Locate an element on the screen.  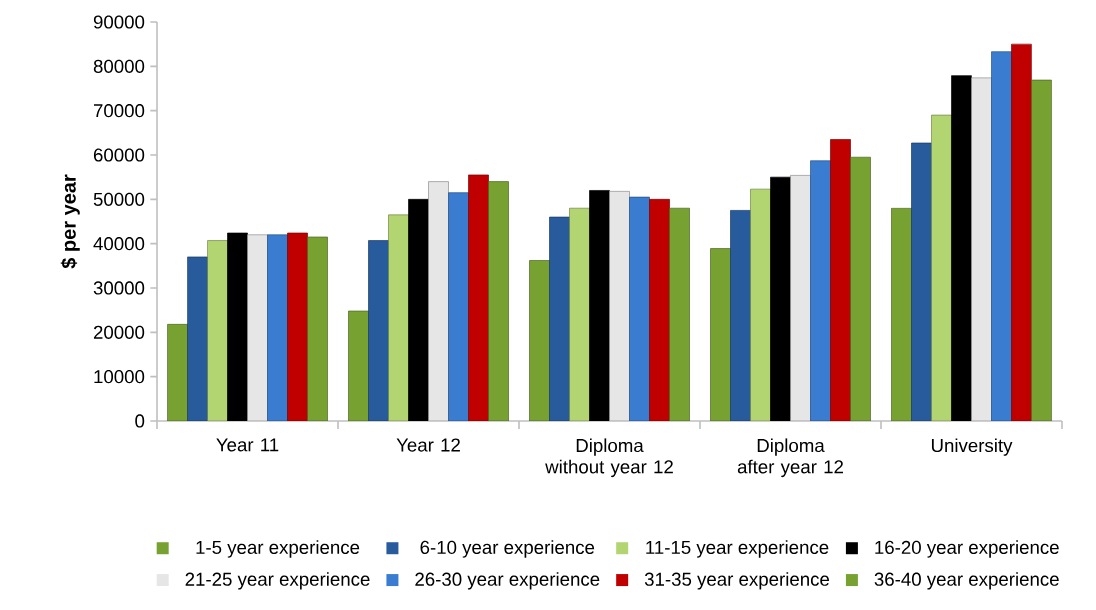
x-tick-label: Year 11 is located at coordinates (247, 445).